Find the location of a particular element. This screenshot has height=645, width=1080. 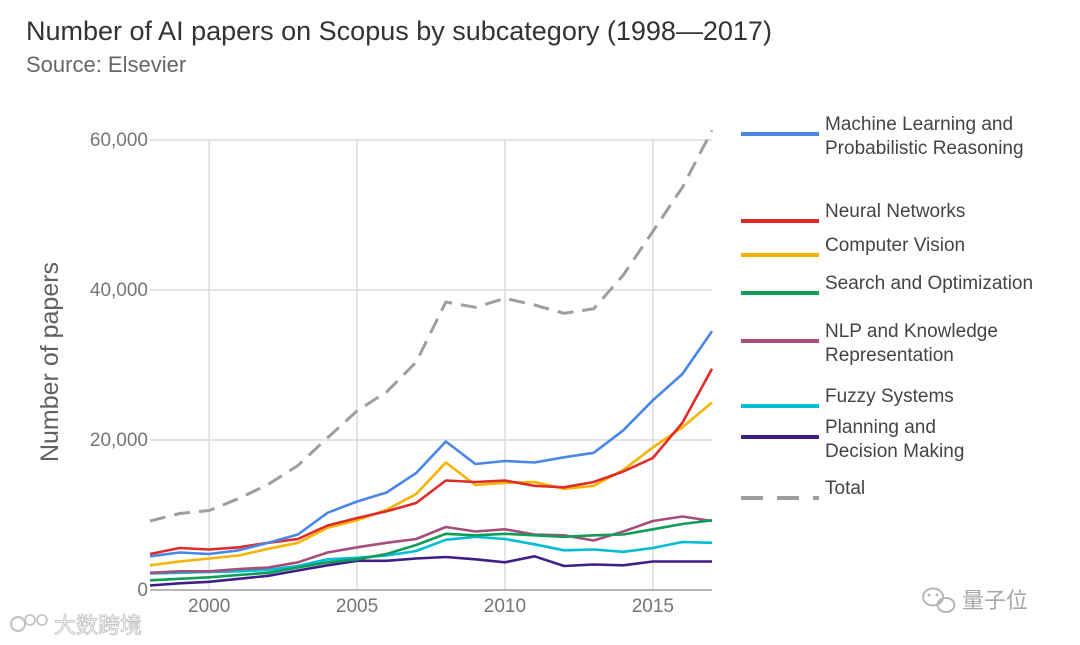

legend-item: Computer Vision is located at coordinates (853, 246).